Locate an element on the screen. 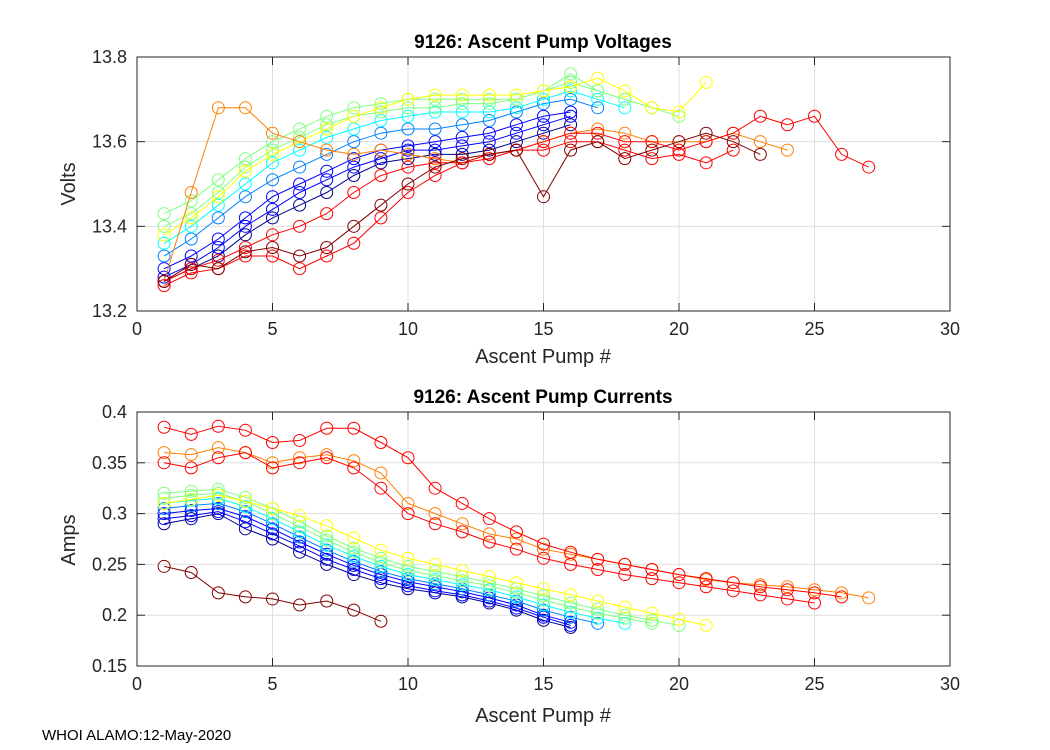 This screenshot has height=750, width=1050. voltage-y-tick-label: 13.2 is located at coordinates (109, 311).